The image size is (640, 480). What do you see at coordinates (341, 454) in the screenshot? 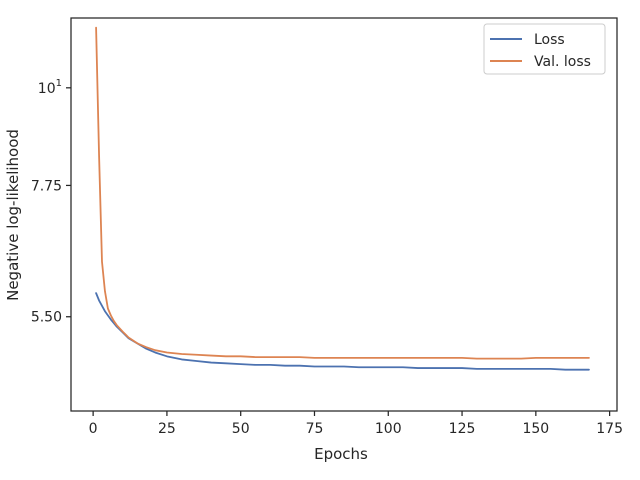
I see `x-axis-label: Epochs` at bounding box center [341, 454].